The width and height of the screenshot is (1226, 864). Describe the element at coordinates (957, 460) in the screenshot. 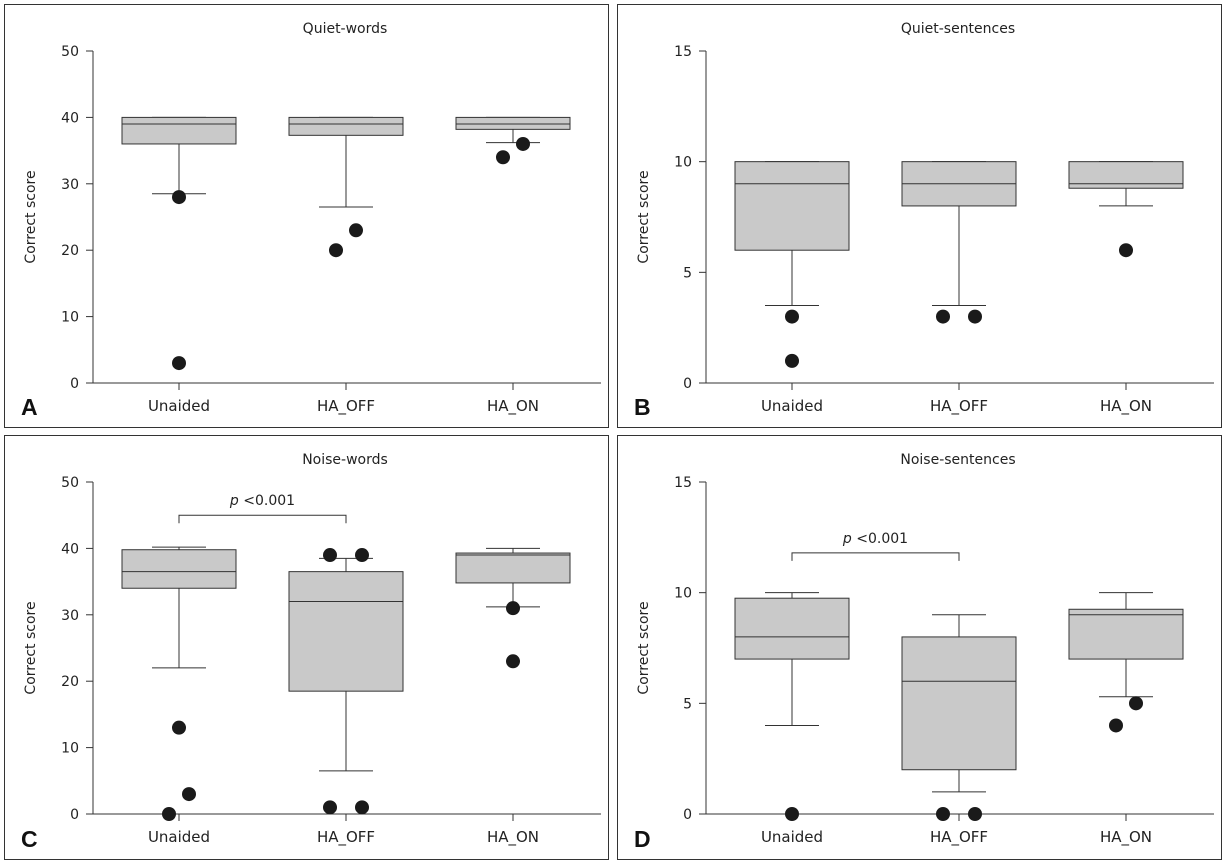

I see `chart-title: Noise-sentences` at that location.